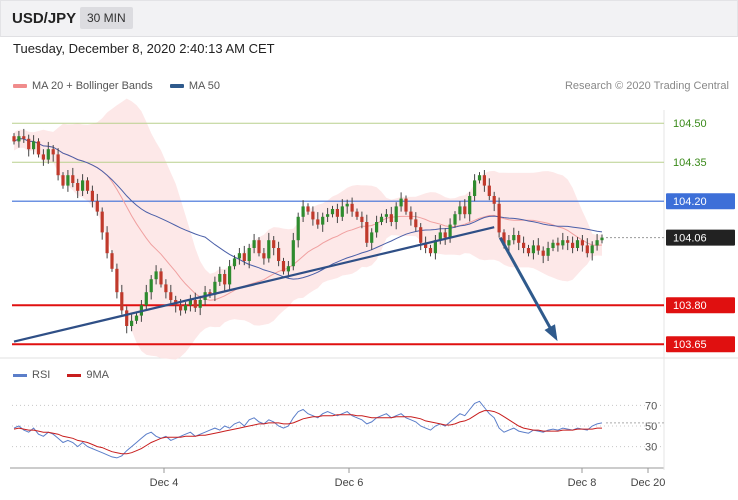  What do you see at coordinates (527, 287) in the screenshot?
I see `forecast-arrow` at bounding box center [527, 287].